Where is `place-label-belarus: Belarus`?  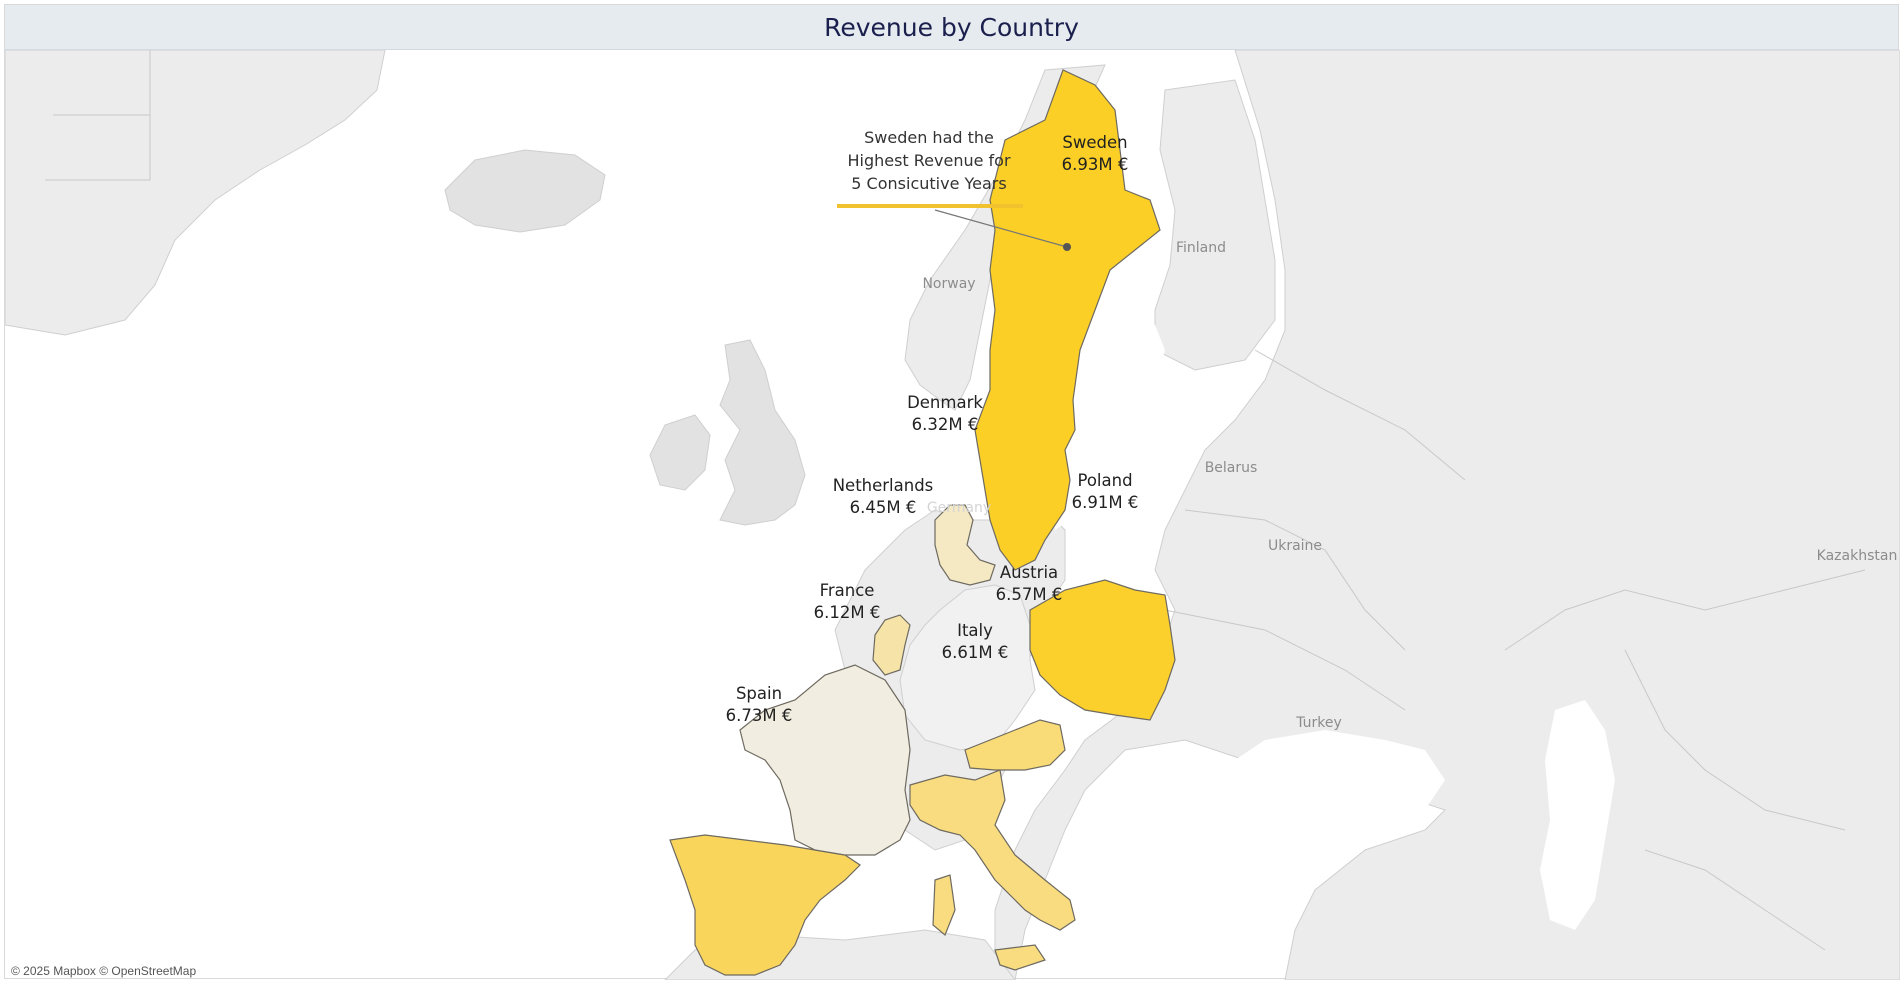 place-label-belarus: Belarus is located at coordinates (1231, 468).